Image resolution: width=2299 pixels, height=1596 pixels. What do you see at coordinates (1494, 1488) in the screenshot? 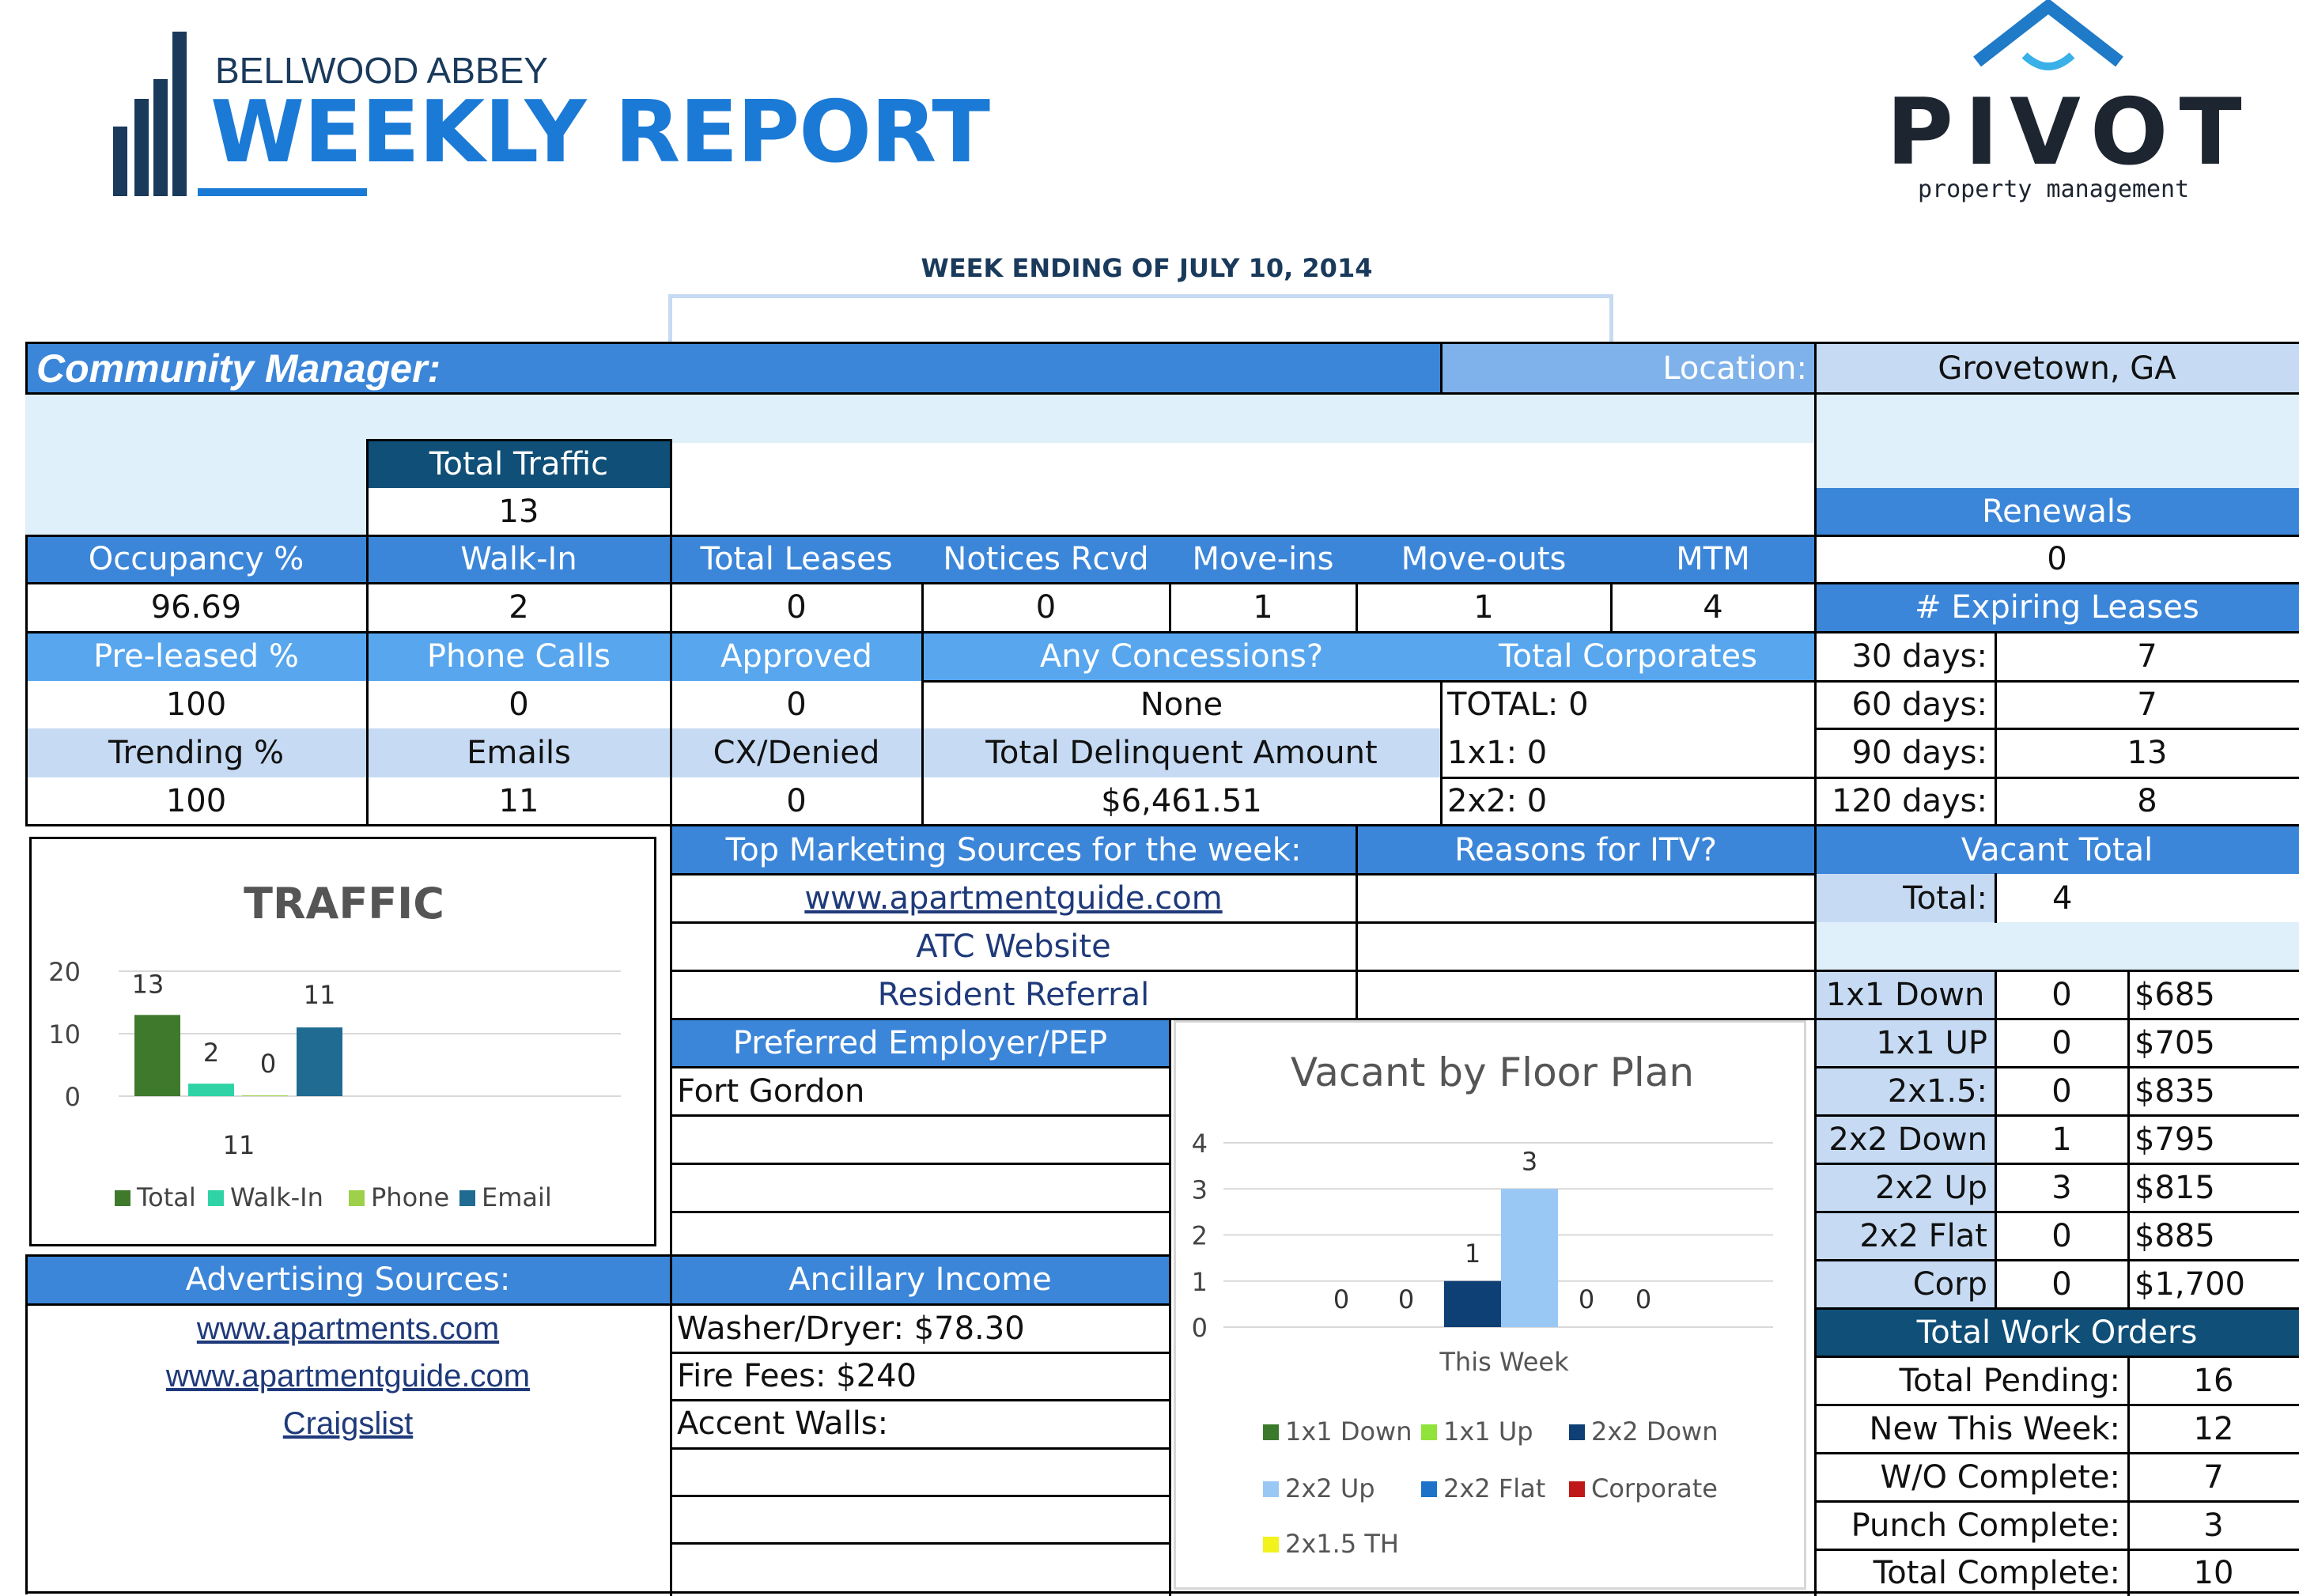
I see `vacant-legend-label: 2x2 Flat` at bounding box center [1494, 1488].